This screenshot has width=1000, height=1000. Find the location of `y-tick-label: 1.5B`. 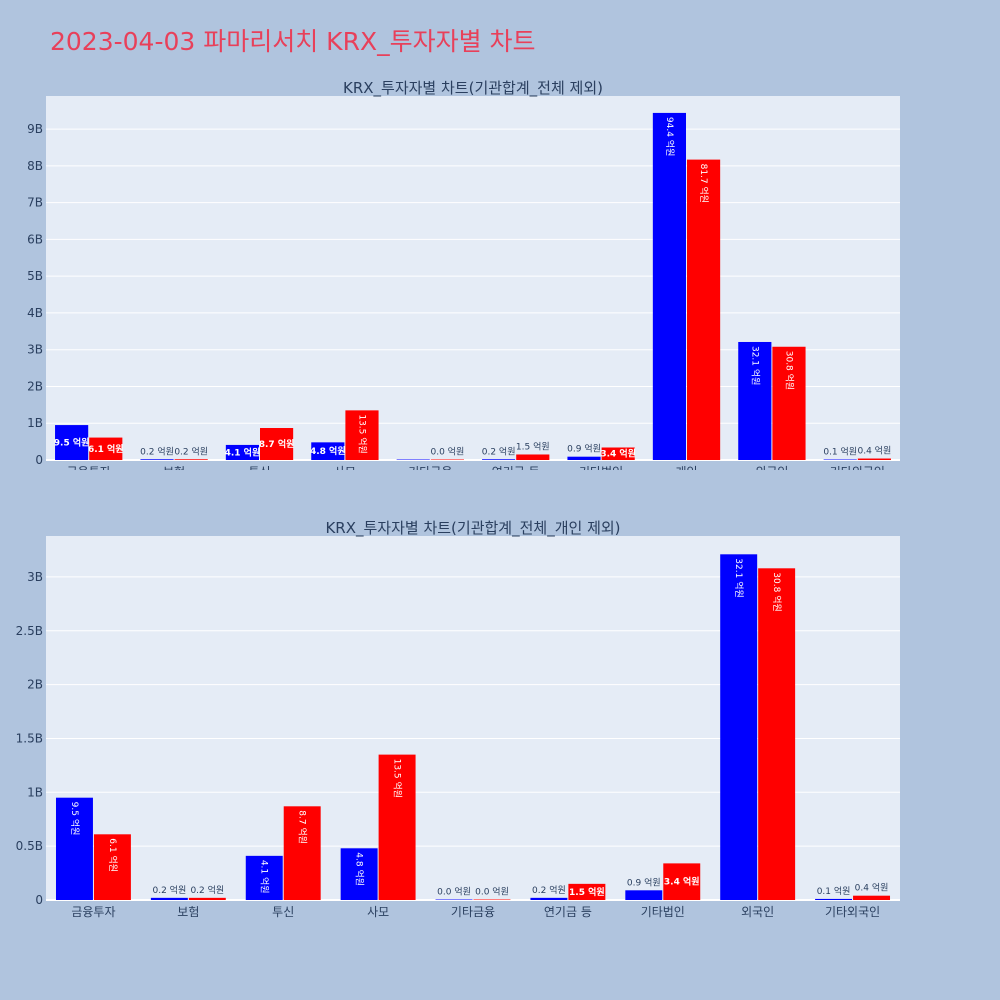

y-tick-label: 1.5B is located at coordinates (29, 738).